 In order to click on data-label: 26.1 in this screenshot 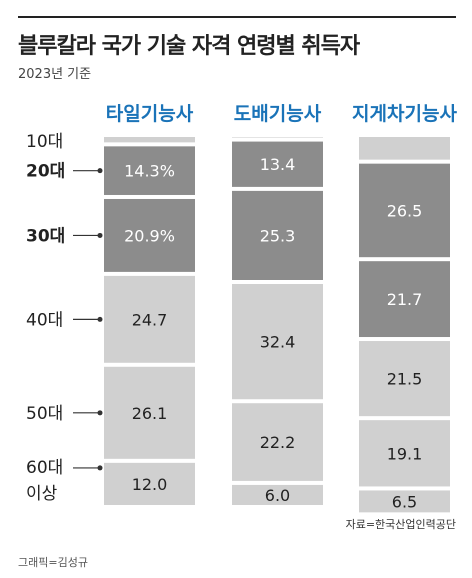, I will do `click(150, 413)`.